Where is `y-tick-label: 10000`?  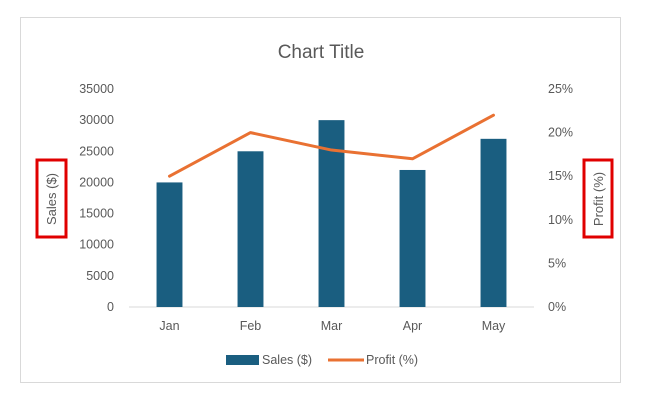
y-tick-label: 10000 is located at coordinates (96, 245).